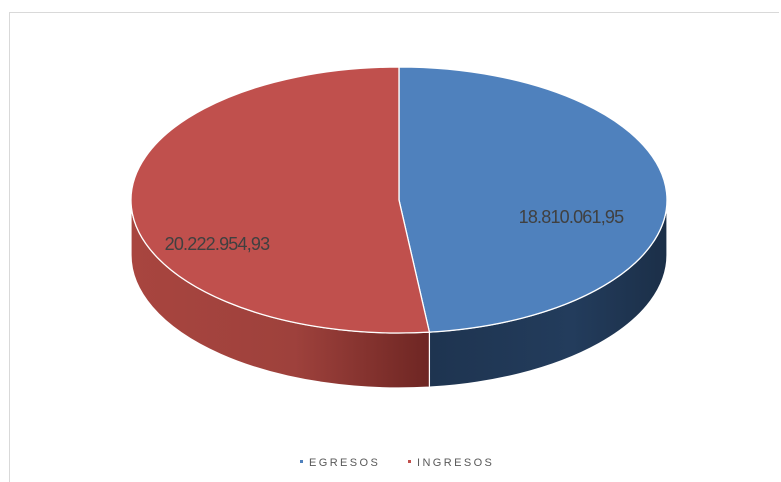 Image resolution: width=781 pixels, height=482 pixels. I want to click on data-label-ingresos: 20.222.954,93, so click(217, 244).